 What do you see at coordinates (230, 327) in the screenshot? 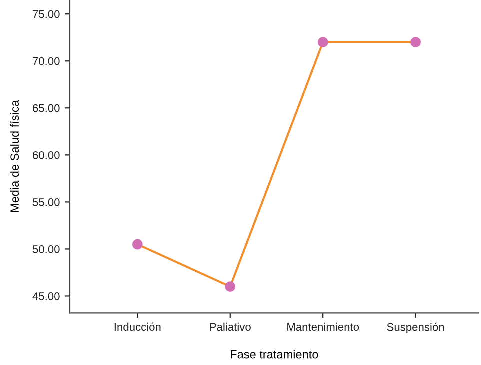
I see `x-tick-label: Paliativo` at bounding box center [230, 327].